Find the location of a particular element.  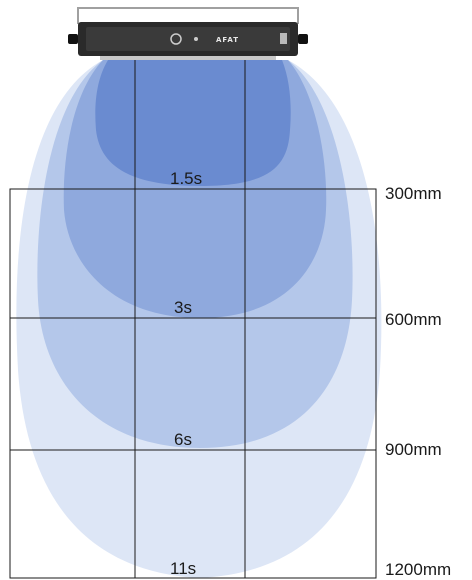

time-label-4: 11s is located at coordinates (183, 568).